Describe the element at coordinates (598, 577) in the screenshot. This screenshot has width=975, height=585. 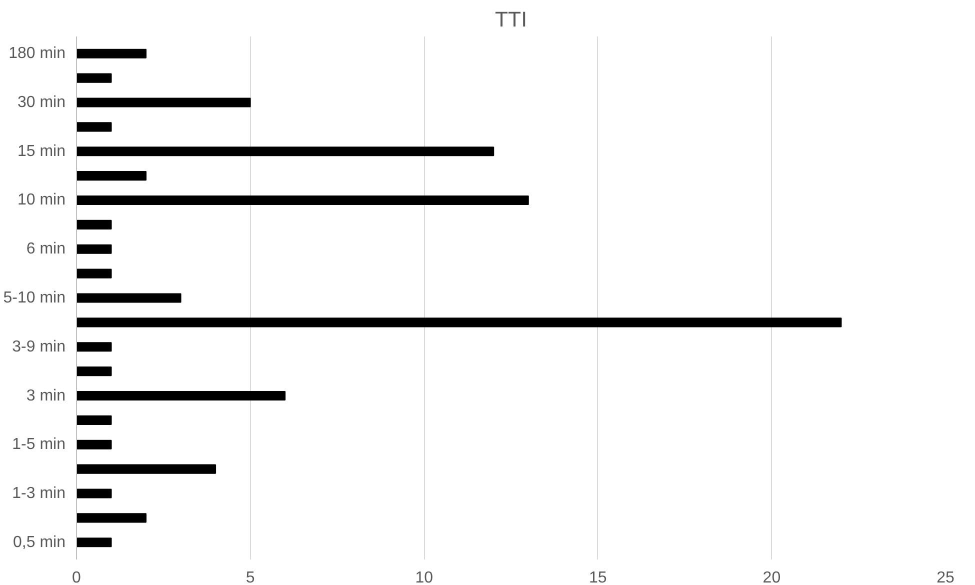
I see `x-tick-label: 15` at that location.